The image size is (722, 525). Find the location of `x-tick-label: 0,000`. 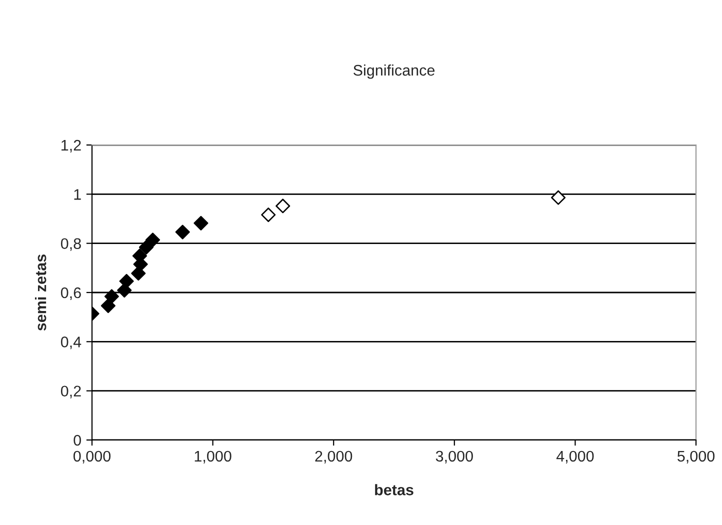

x-tick-label: 0,000 is located at coordinates (92, 457).